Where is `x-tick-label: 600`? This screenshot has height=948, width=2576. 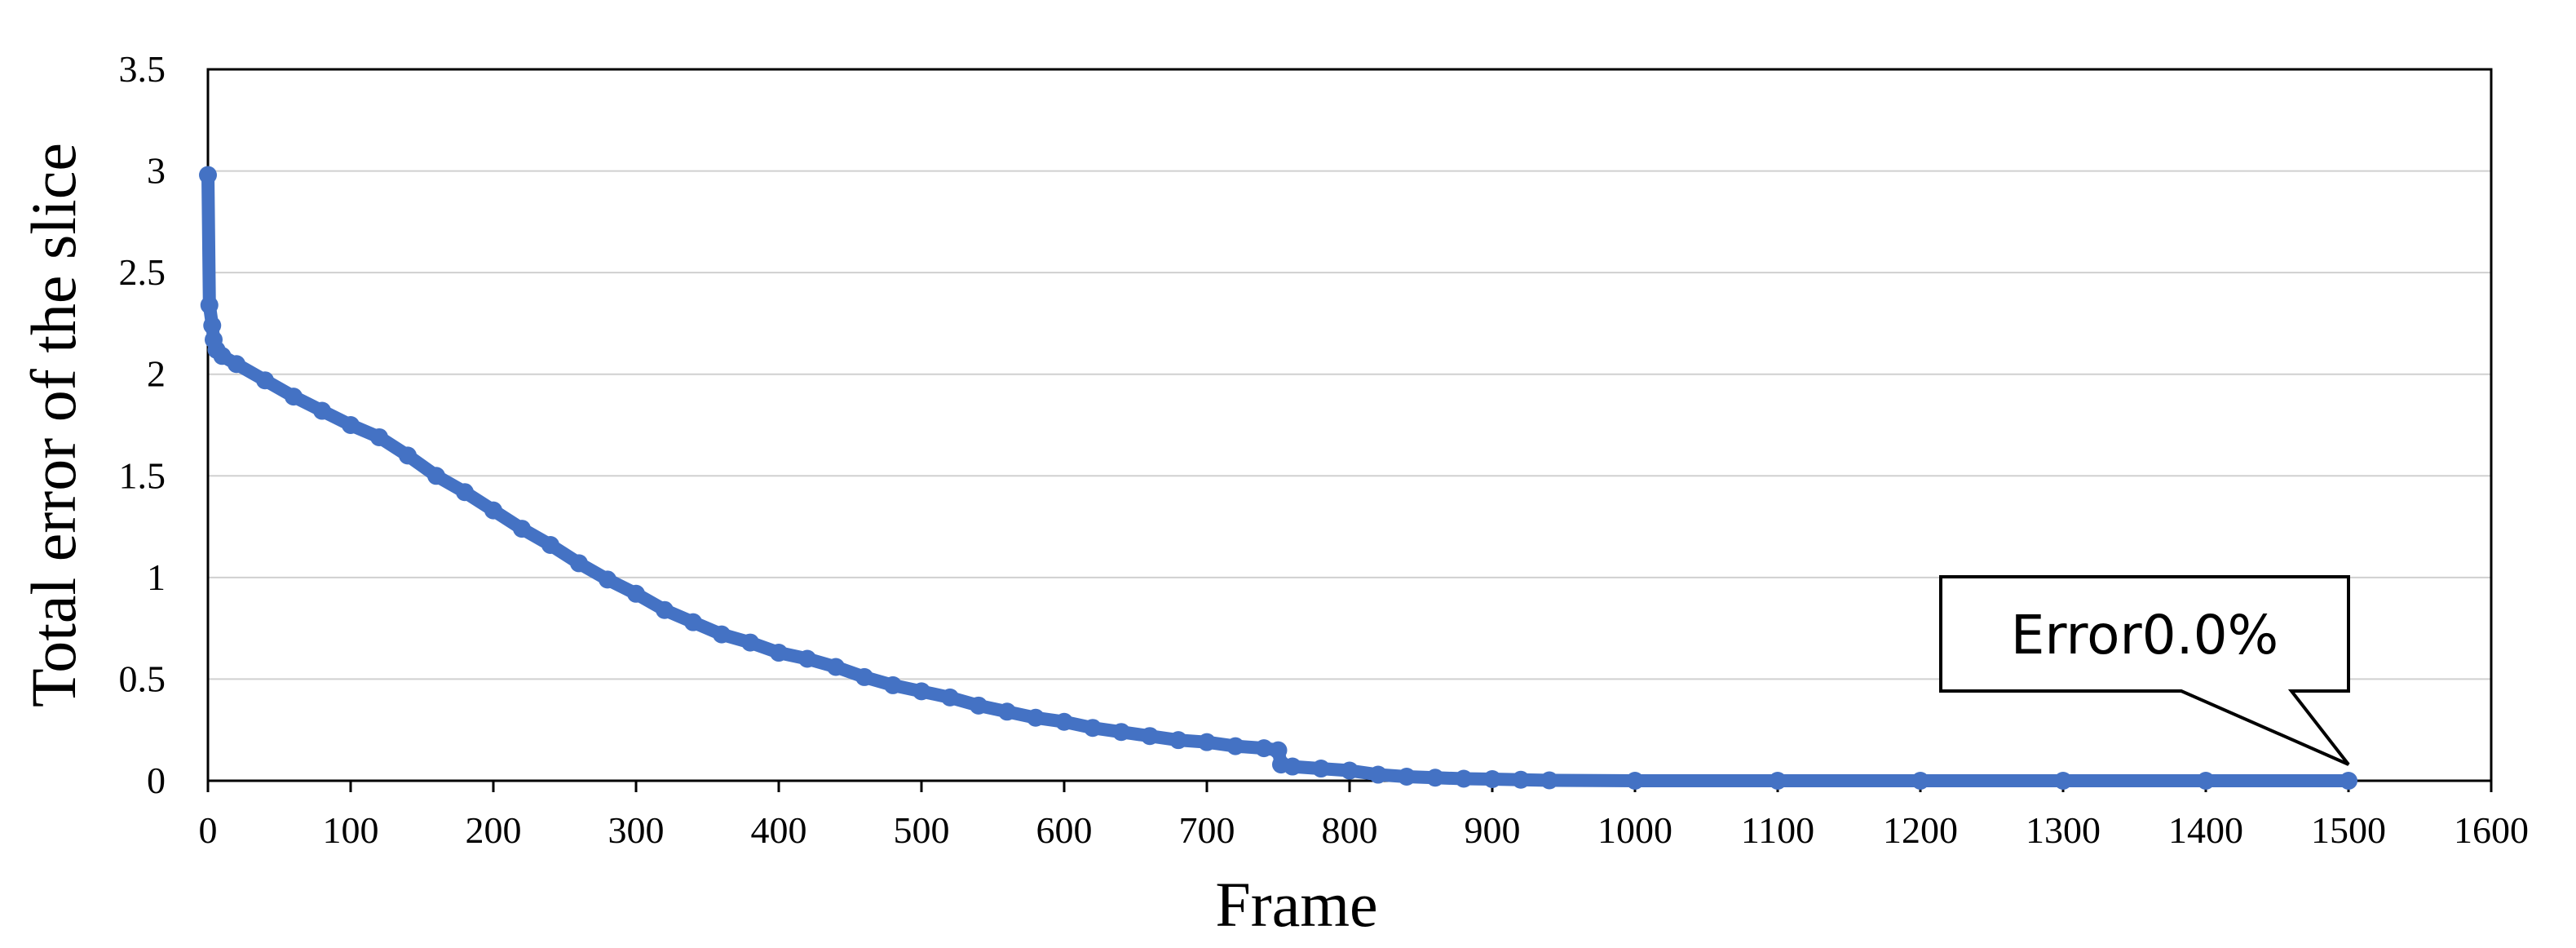 x-tick-label: 600 is located at coordinates (1064, 830).